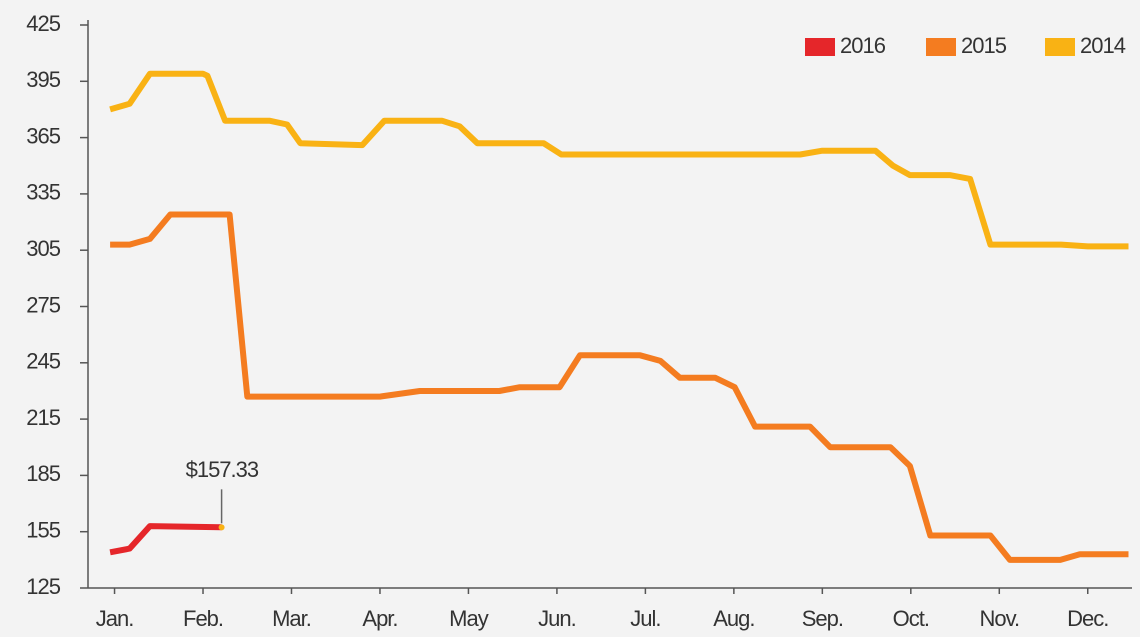 The height and width of the screenshot is (637, 1140). What do you see at coordinates (43, 530) in the screenshot?
I see `y-tick-label: 155` at bounding box center [43, 530].